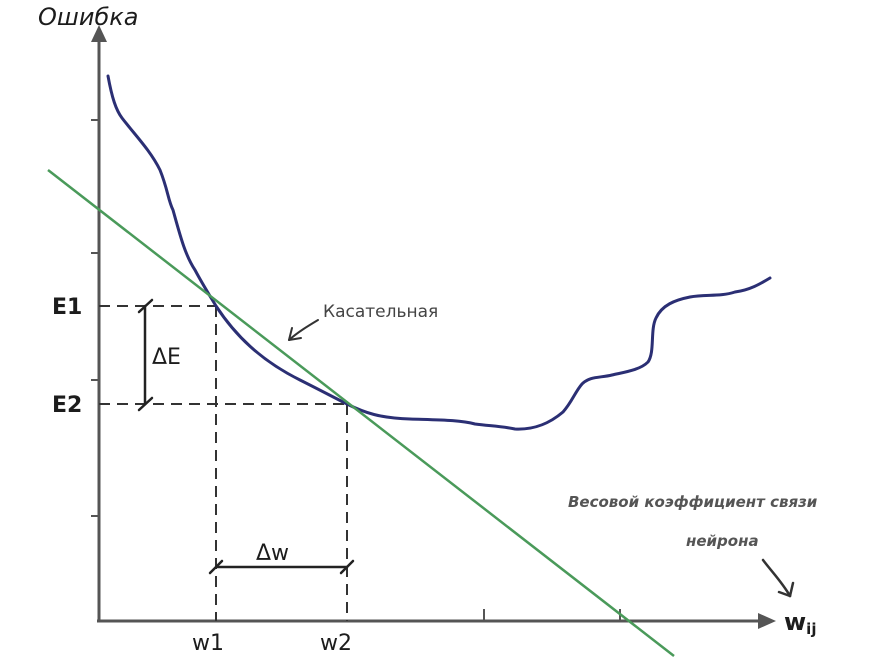  I want to click on x-axis-arrow-icon, so click(767, 621).